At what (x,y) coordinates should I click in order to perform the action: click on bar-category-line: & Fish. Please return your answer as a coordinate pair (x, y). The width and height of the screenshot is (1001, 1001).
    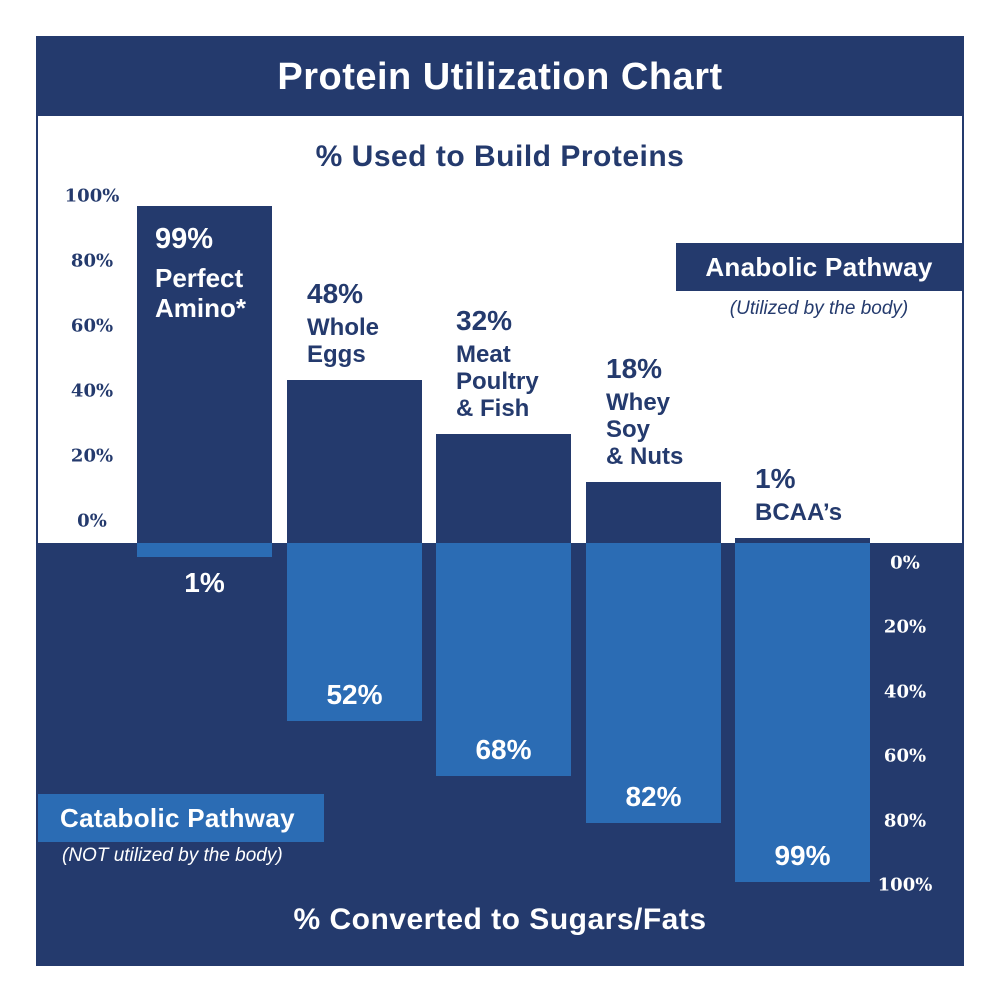
    Looking at the image, I should click on (493, 408).